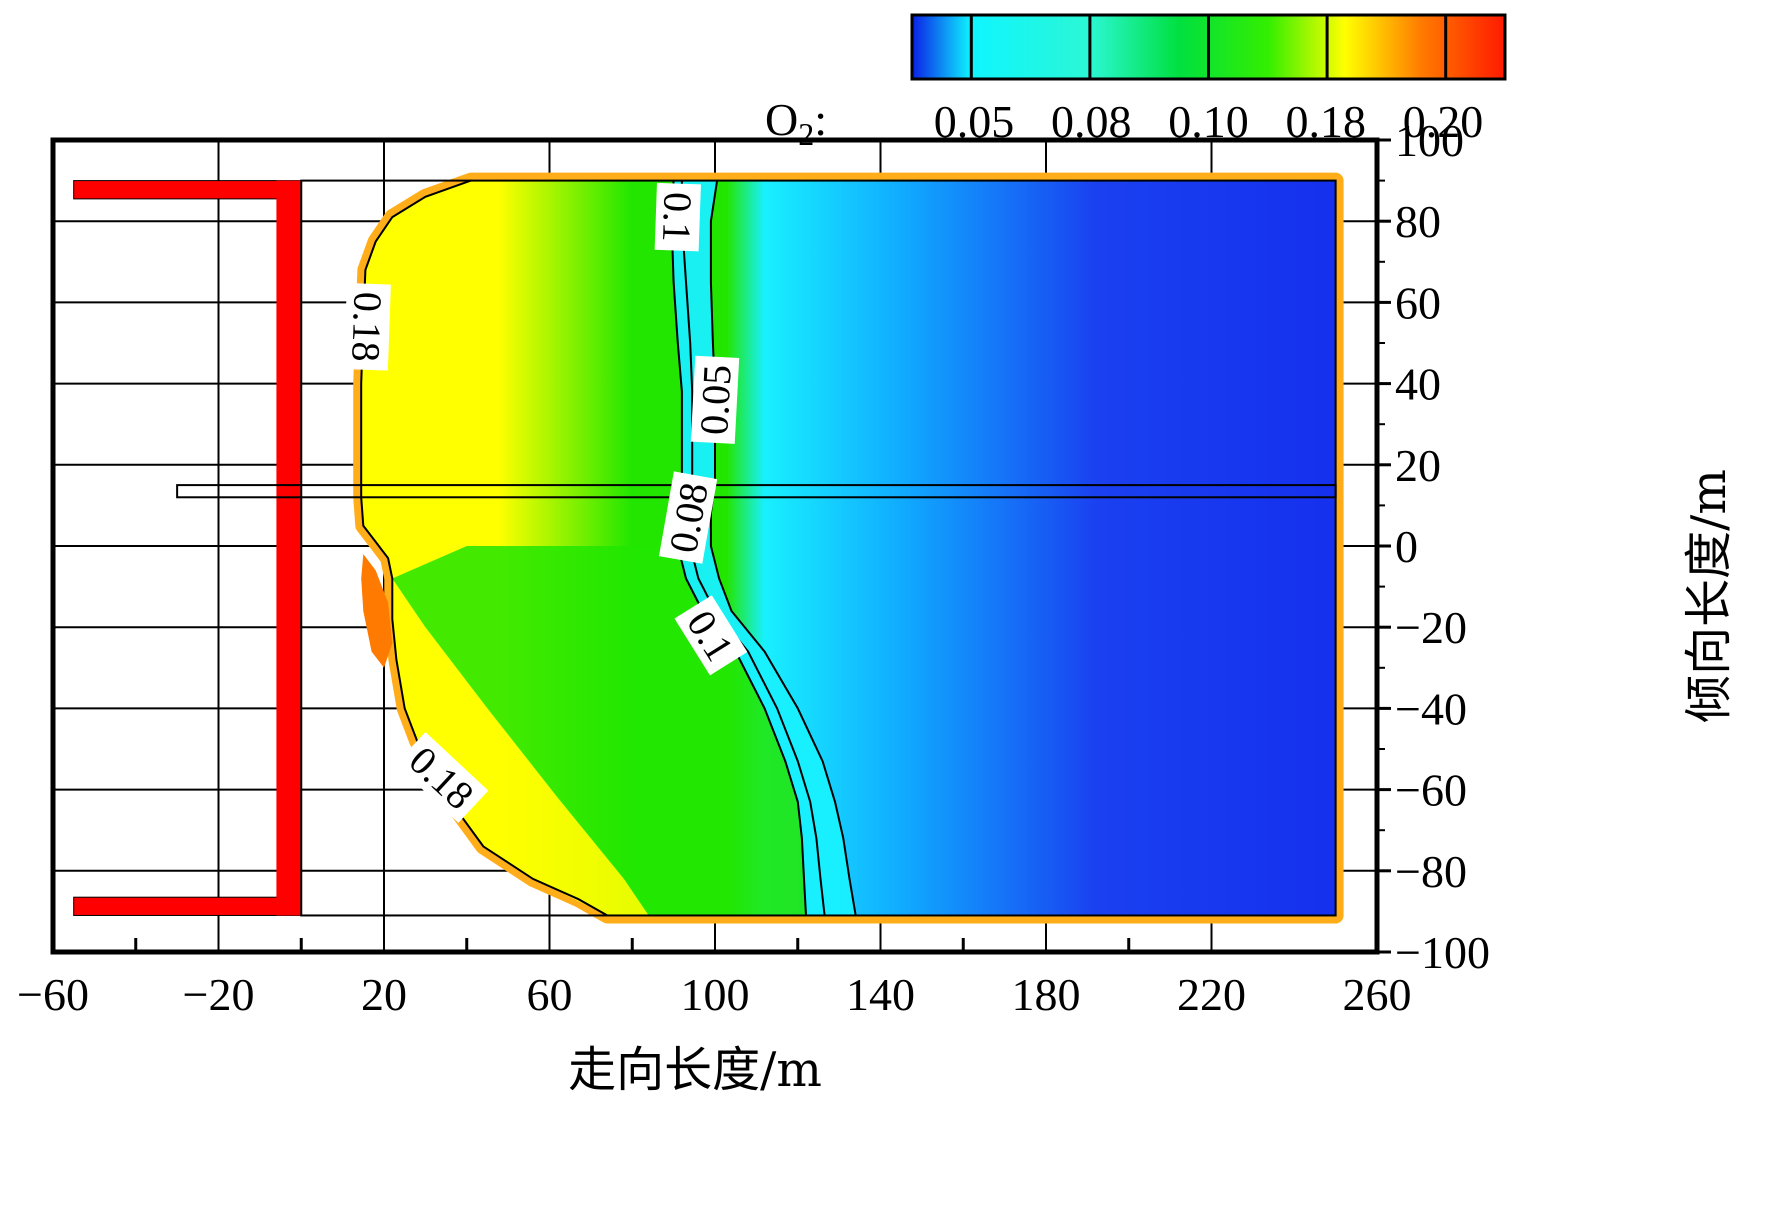  What do you see at coordinates (1431, 790) in the screenshot?
I see `y-tick-label: −60` at bounding box center [1431, 790].